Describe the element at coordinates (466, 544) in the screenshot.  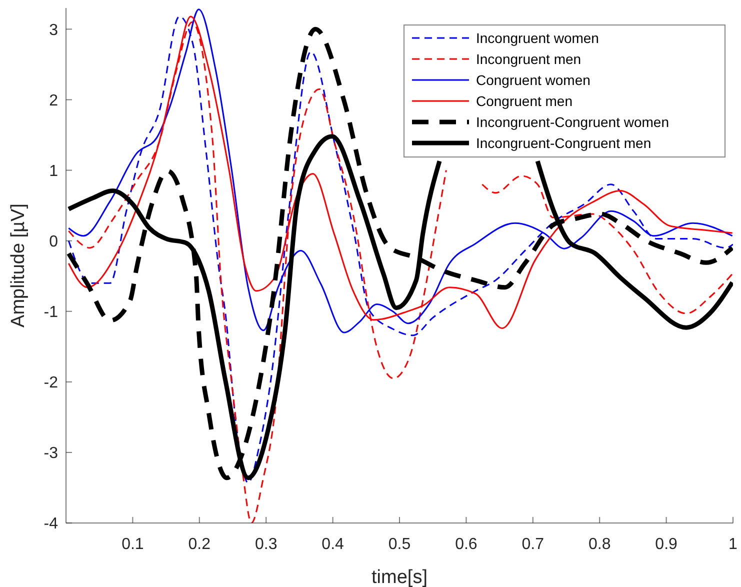
I see `x-tick-label: 0.6` at that location.